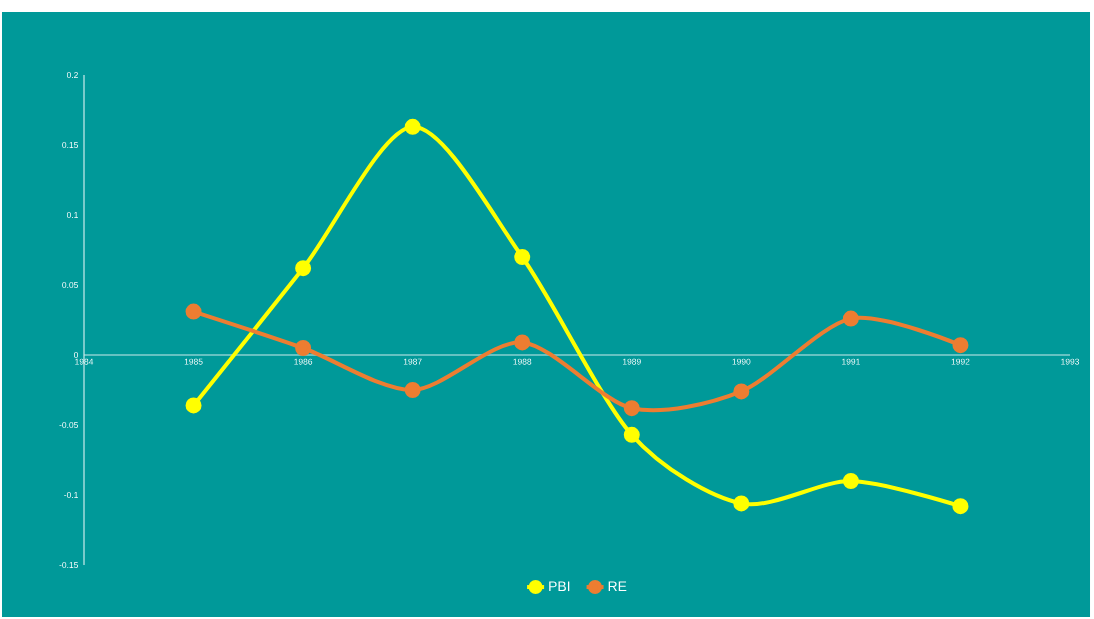 Image resolution: width=1094 pixels, height=619 pixels. I want to click on x-tick-label: 1993, so click(1070, 361).